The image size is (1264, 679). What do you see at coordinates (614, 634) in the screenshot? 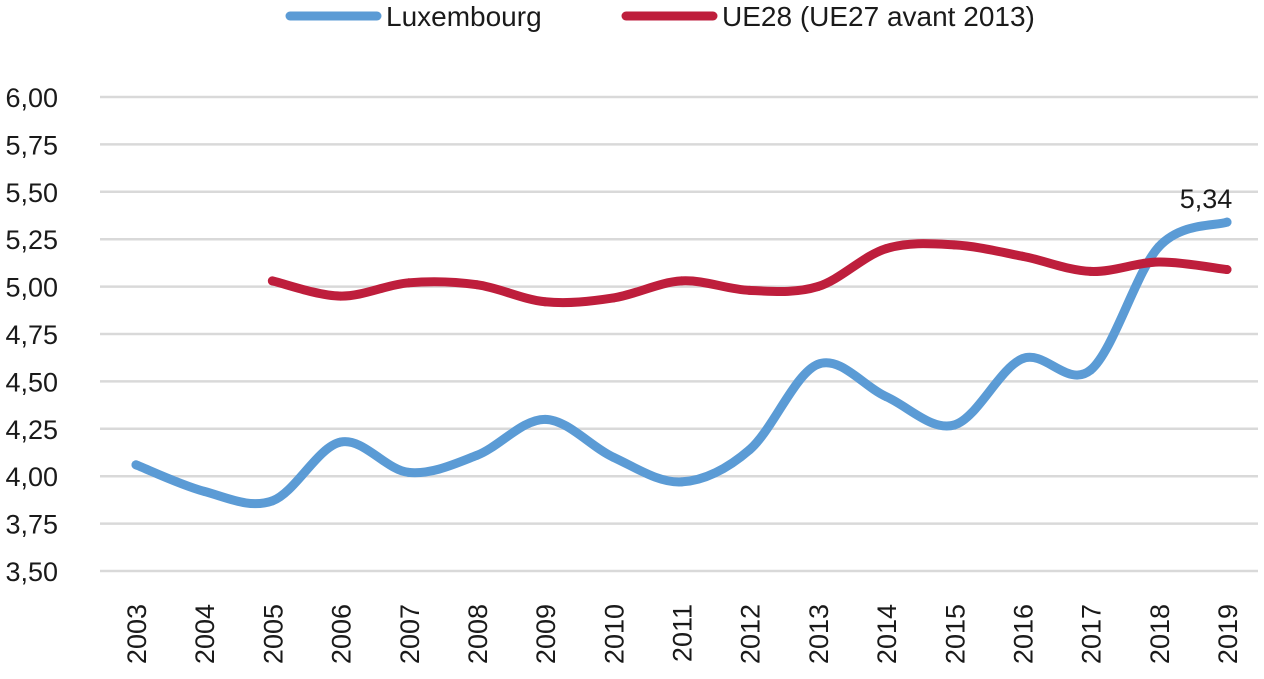
I see `x-tick-label: 2010` at bounding box center [614, 634].